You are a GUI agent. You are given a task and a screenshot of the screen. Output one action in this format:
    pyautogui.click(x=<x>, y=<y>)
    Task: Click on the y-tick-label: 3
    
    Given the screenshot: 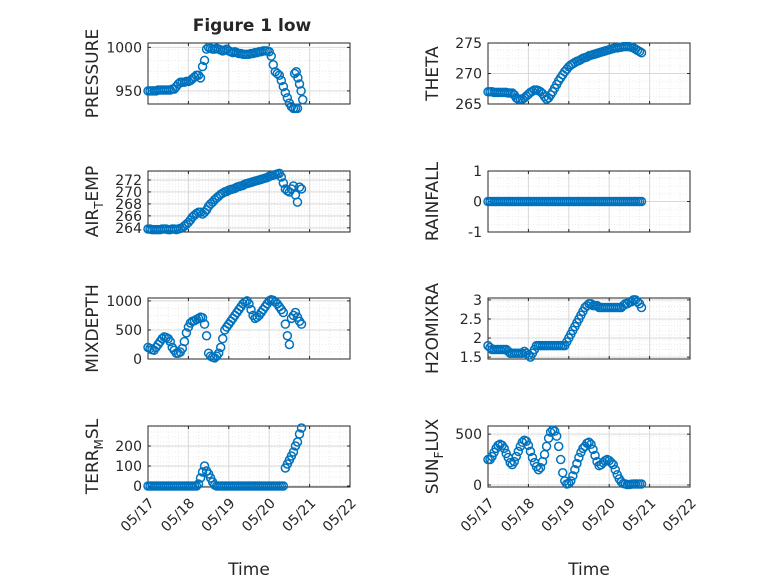 What is the action you would take?
    pyautogui.click(x=477, y=301)
    